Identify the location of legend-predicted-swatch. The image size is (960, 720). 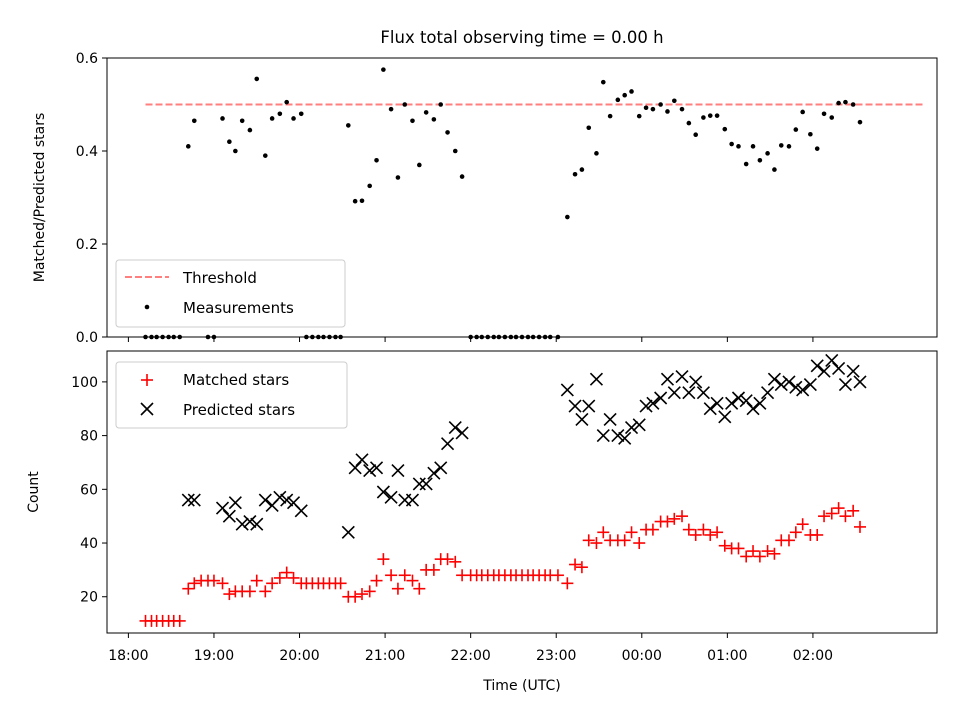
(147, 409).